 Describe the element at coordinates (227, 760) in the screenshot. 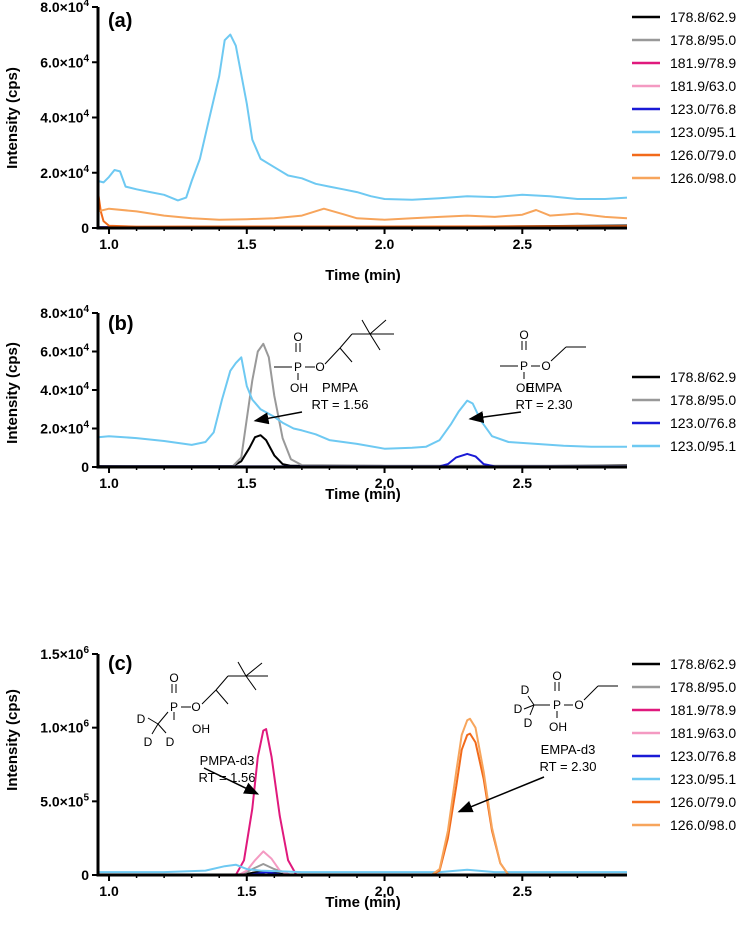

I see `annotation-label: PMPA-d3` at that location.